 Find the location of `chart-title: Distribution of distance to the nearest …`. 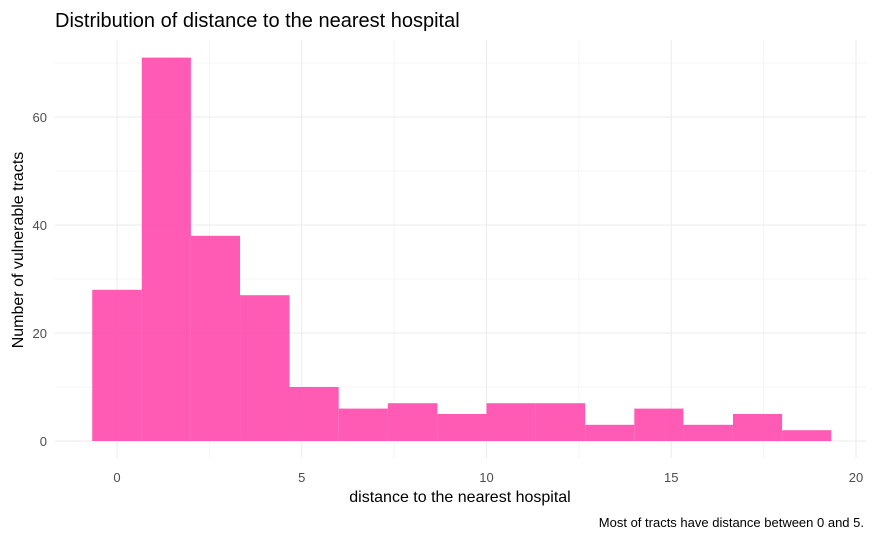

chart-title: Distribution of distance to the nearest … is located at coordinates (257, 21).